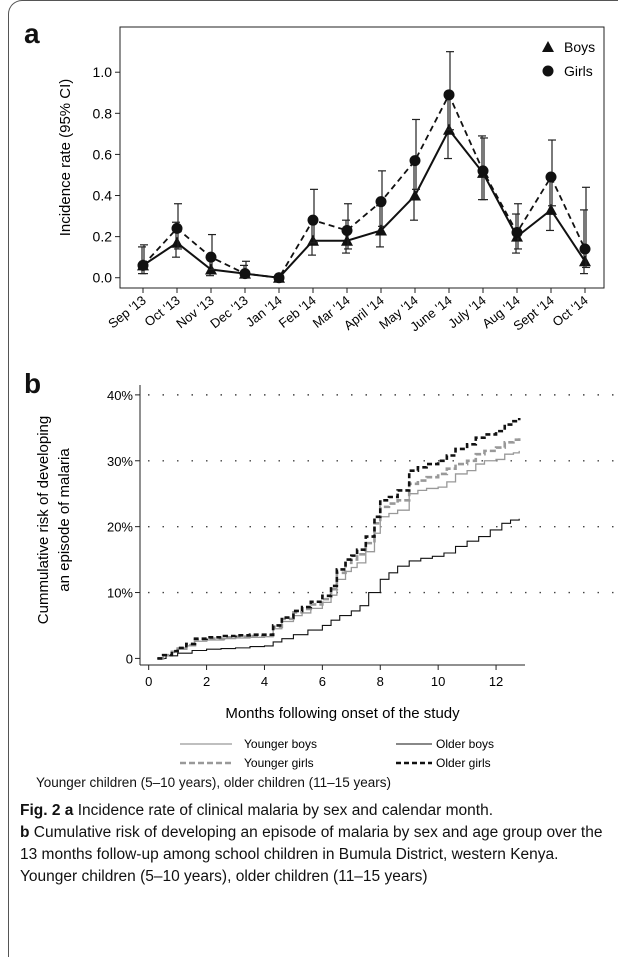  Describe the element at coordinates (548, 46) in the screenshot. I see `legend-marker-boys` at that location.